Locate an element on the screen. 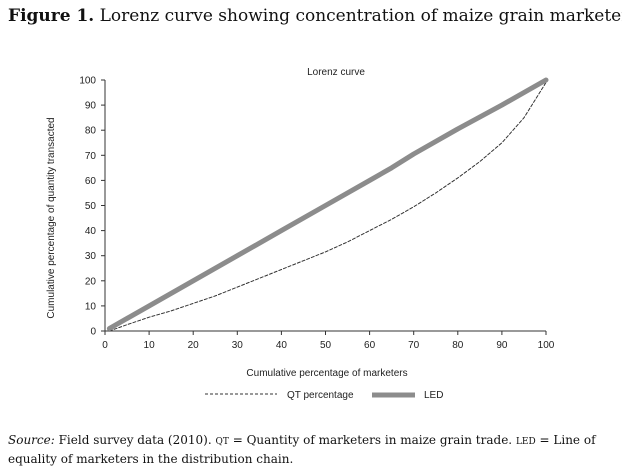  x-tick-label: 40 is located at coordinates (282, 345).